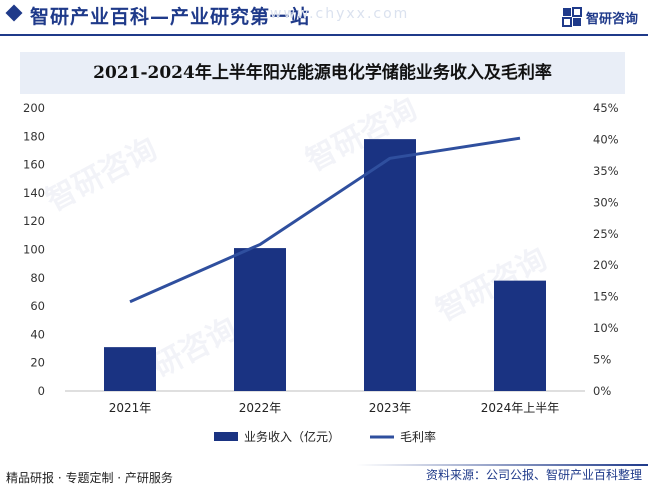  Describe the element at coordinates (390, 408) in the screenshot. I see `x-tick-label: 2023年` at that location.